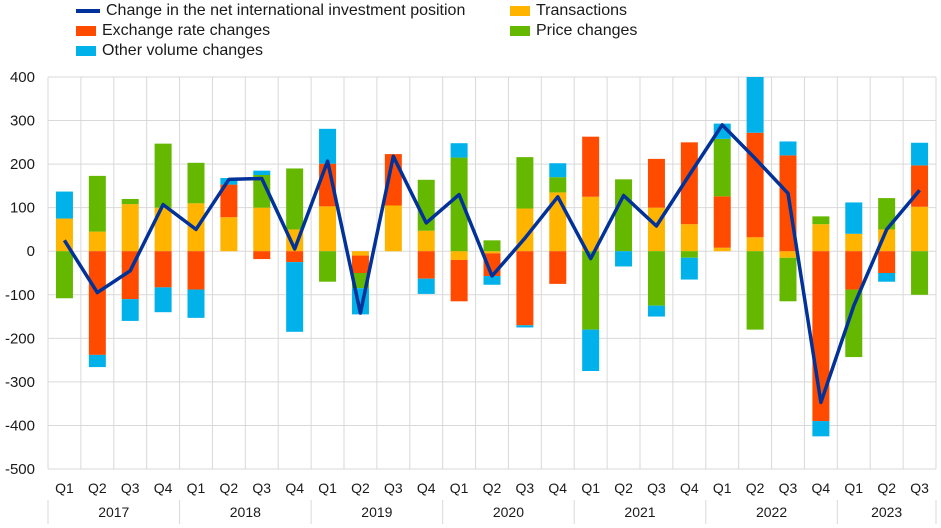 This screenshot has height=528, width=941. What do you see at coordinates (113, 512) in the screenshot?
I see `year-label: 2017` at bounding box center [113, 512].